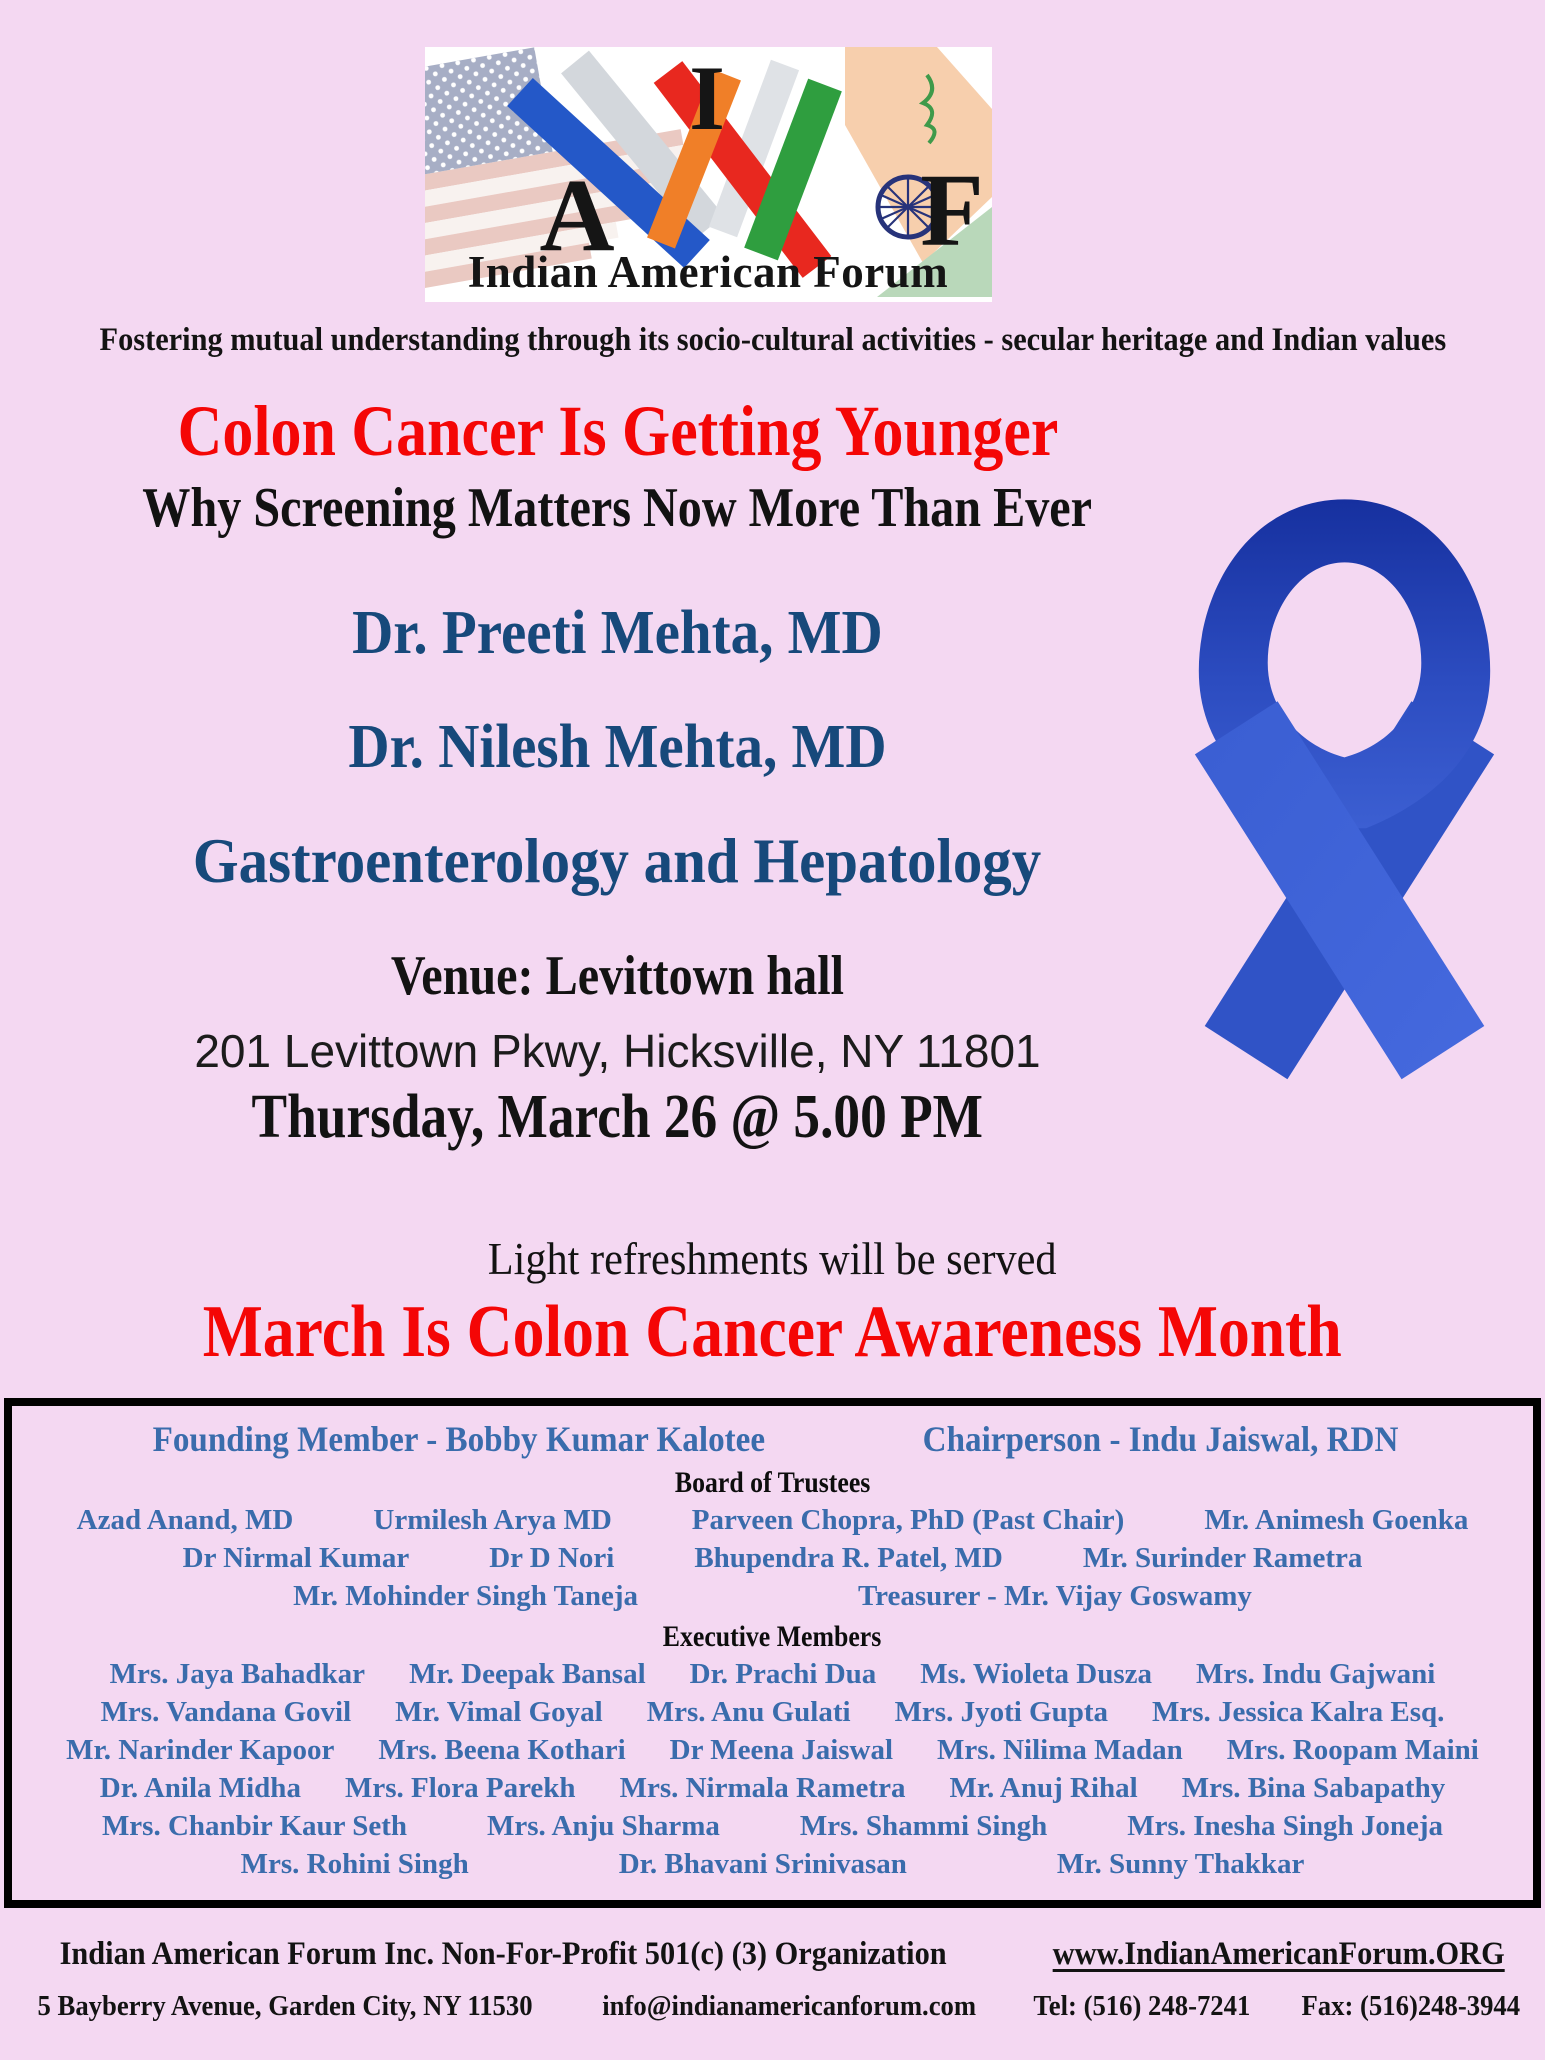 Image resolution: width=1545 pixels, height=2060 pixels. I want to click on venue-line: Venue: Levittown hall, so click(617, 976).